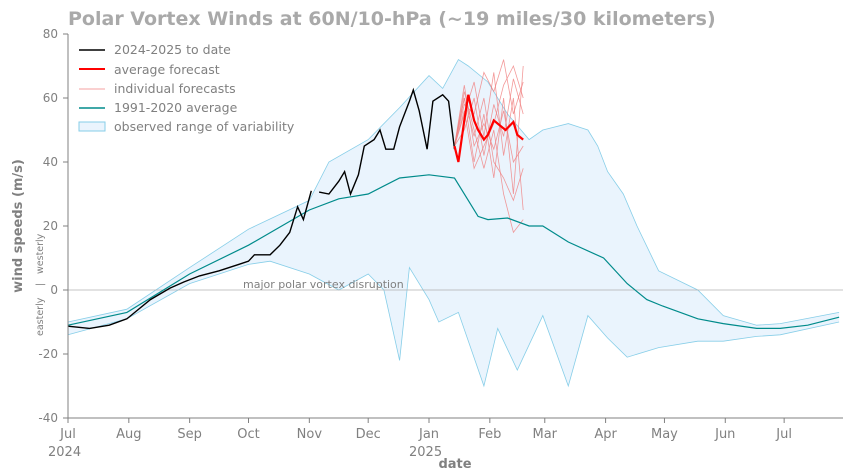 This screenshot has width=846, height=473. What do you see at coordinates (605, 434) in the screenshot?
I see `x-tick-label: Apr` at bounding box center [605, 434].